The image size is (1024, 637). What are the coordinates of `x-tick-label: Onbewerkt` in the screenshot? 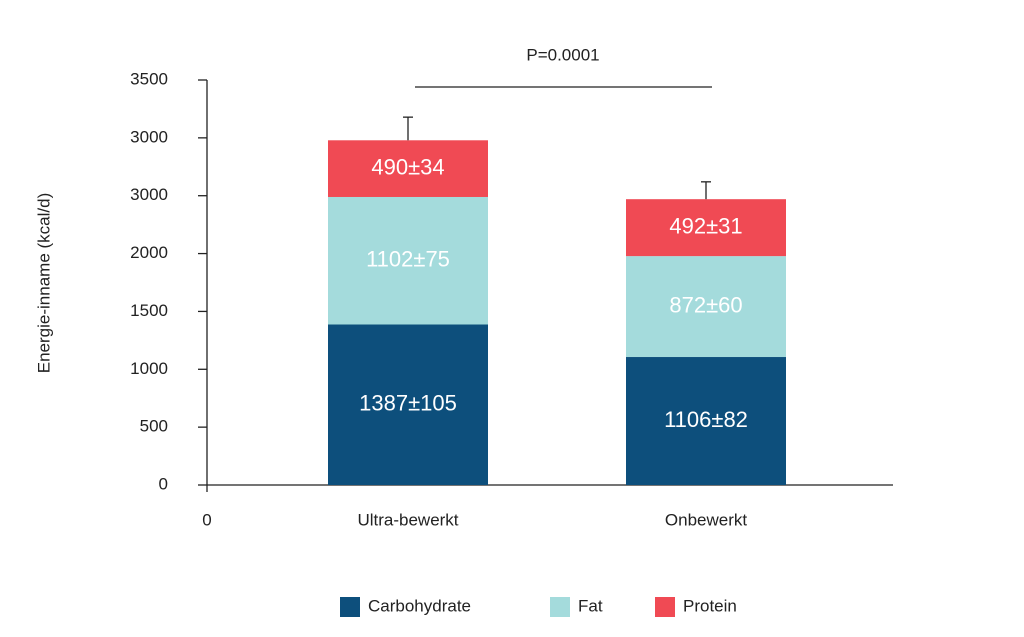 It's located at (706, 519).